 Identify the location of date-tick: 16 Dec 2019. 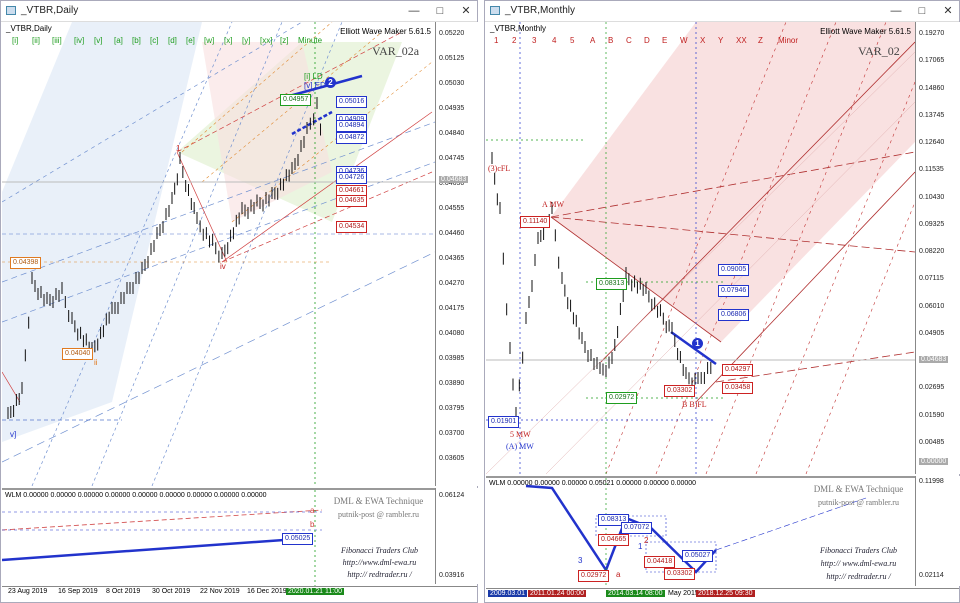
(267, 591).